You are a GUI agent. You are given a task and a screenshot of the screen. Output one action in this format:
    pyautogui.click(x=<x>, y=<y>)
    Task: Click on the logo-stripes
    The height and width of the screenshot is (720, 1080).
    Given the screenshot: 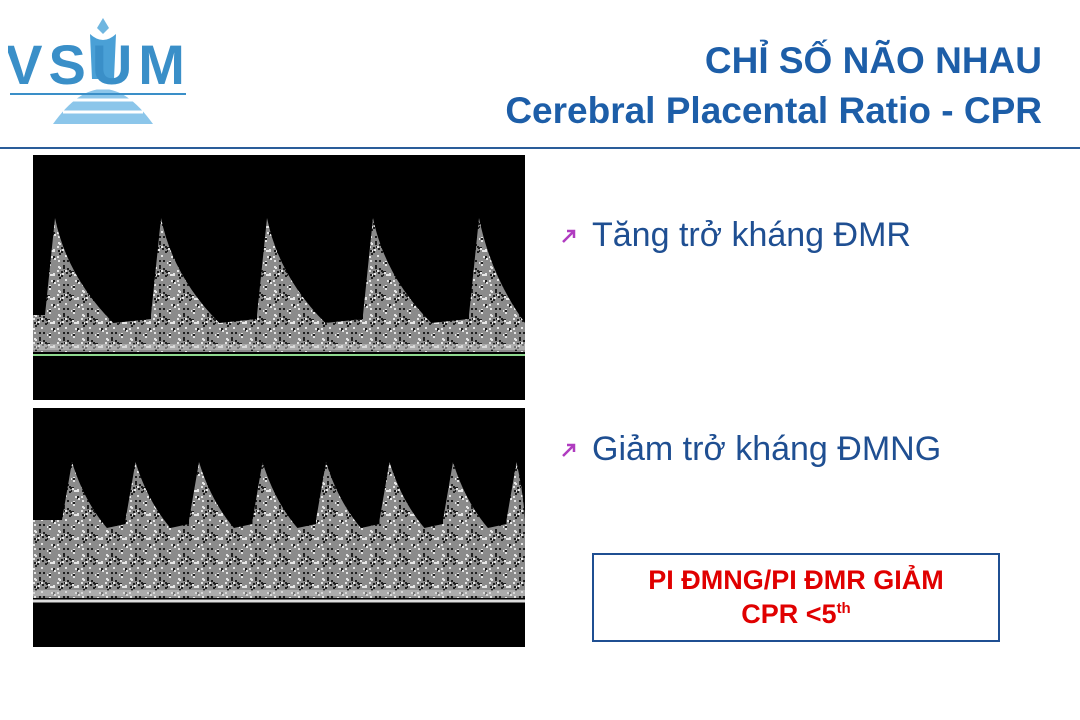 What is the action you would take?
    pyautogui.click(x=103, y=100)
    